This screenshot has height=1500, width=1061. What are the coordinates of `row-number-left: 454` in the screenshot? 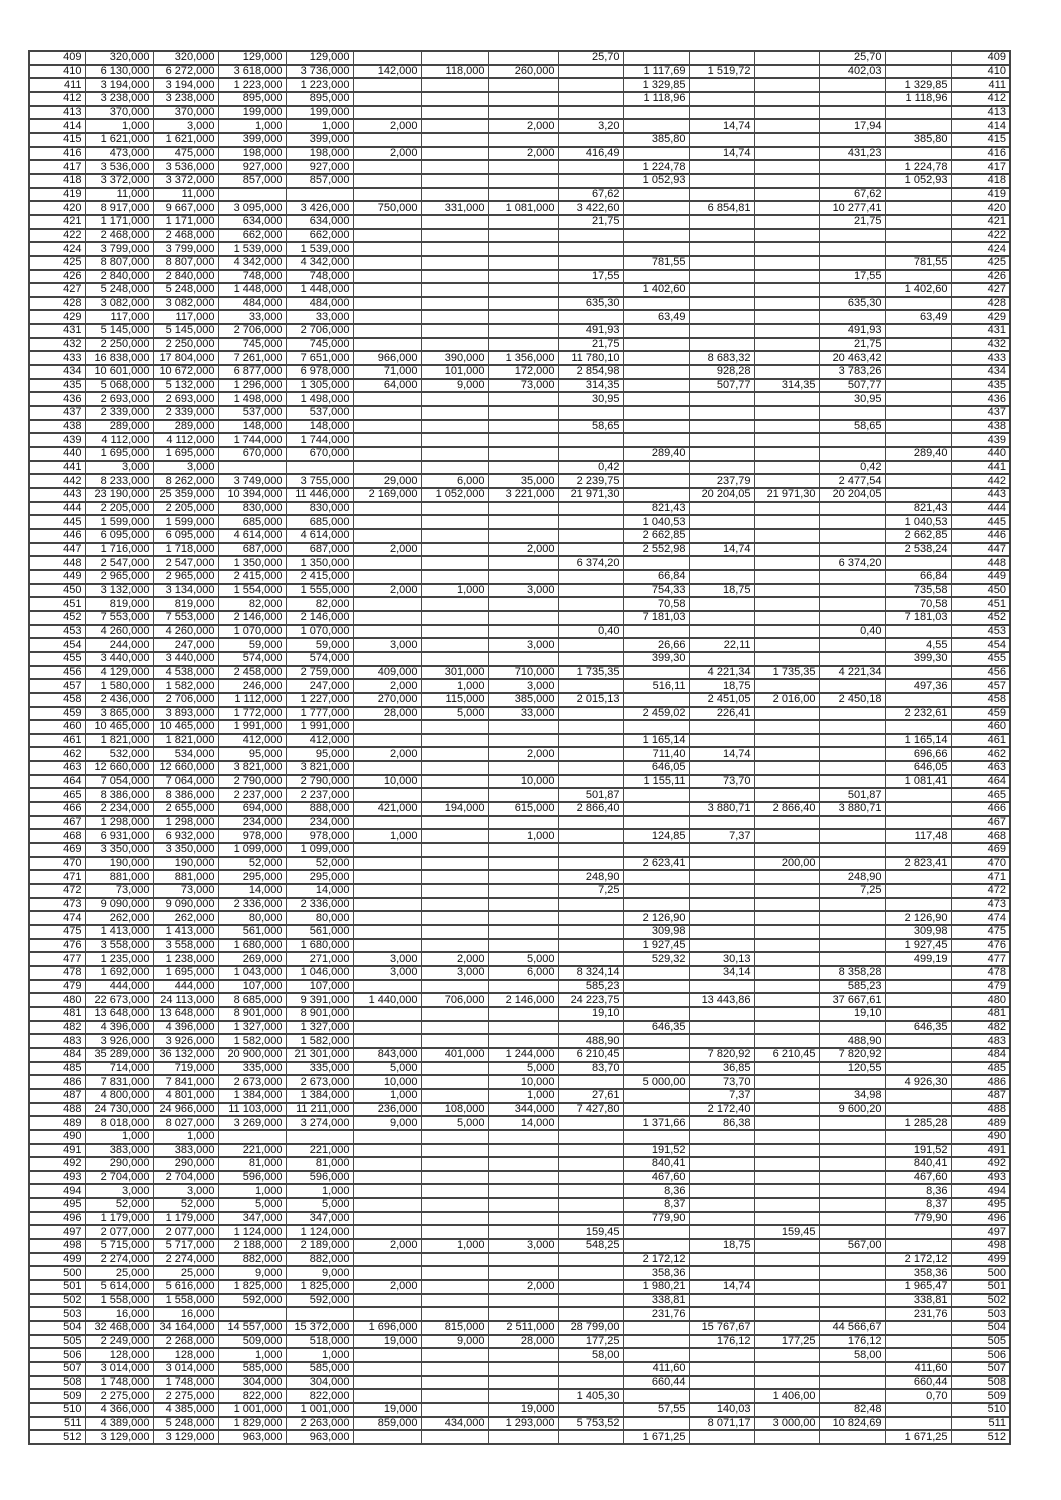 It's located at (57, 645).